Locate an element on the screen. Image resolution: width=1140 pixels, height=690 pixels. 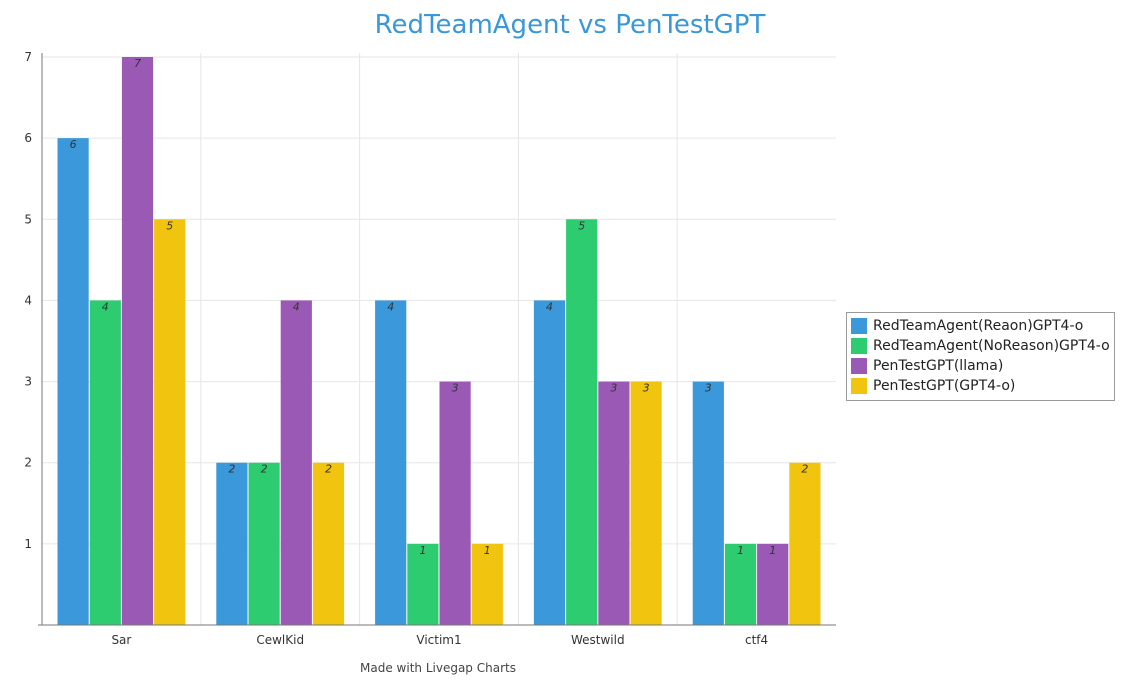
data-label: 7 is located at coordinates (137, 63).